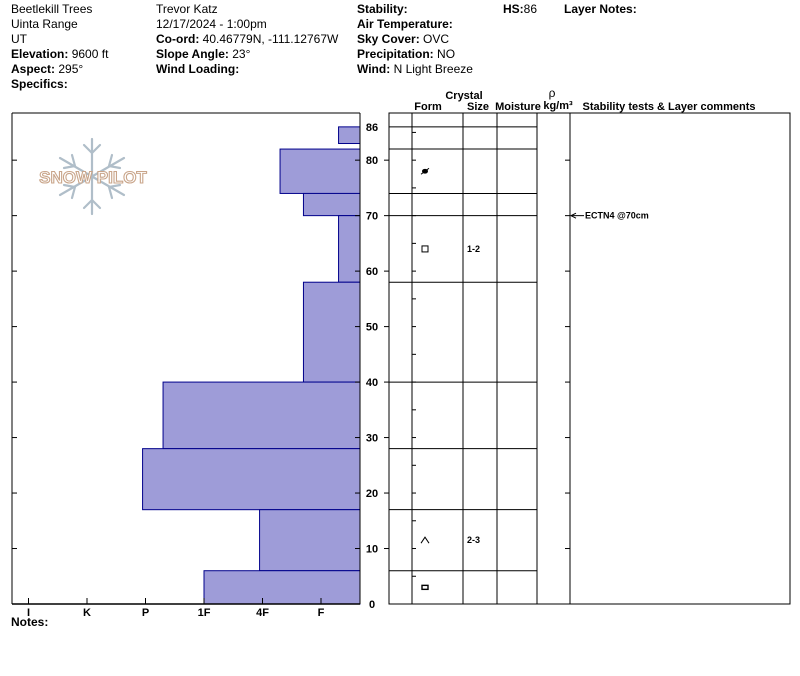 Image resolution: width=800 pixels, height=676 pixels. I want to click on size-header: Size, so click(478, 107).